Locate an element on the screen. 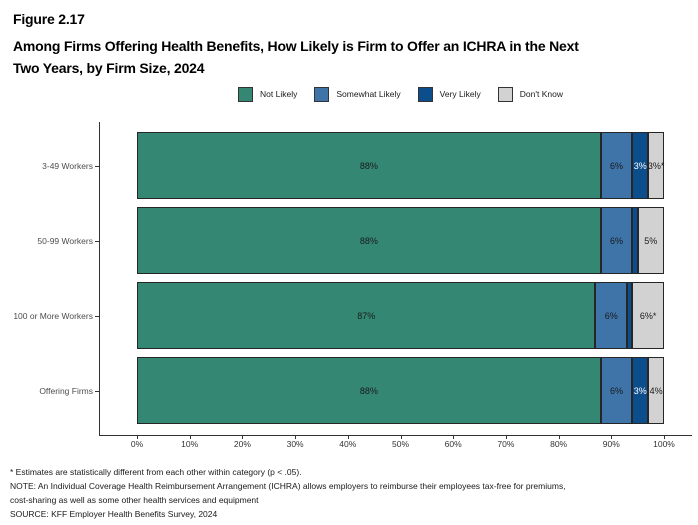 The height and width of the screenshot is (525, 698). category-label: 100 or More Workers is located at coordinates (53, 315).